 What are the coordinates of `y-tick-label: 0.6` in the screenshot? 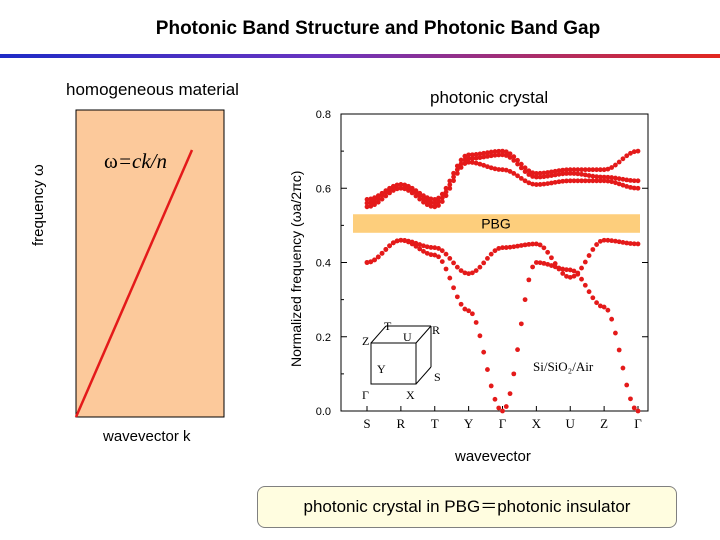 It's located at (323, 189).